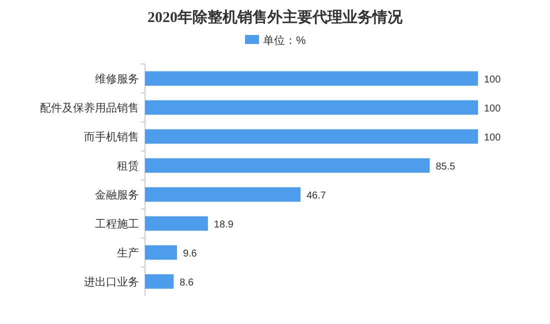 The height and width of the screenshot is (324, 550). I want to click on data-label: 8.6, so click(187, 283).